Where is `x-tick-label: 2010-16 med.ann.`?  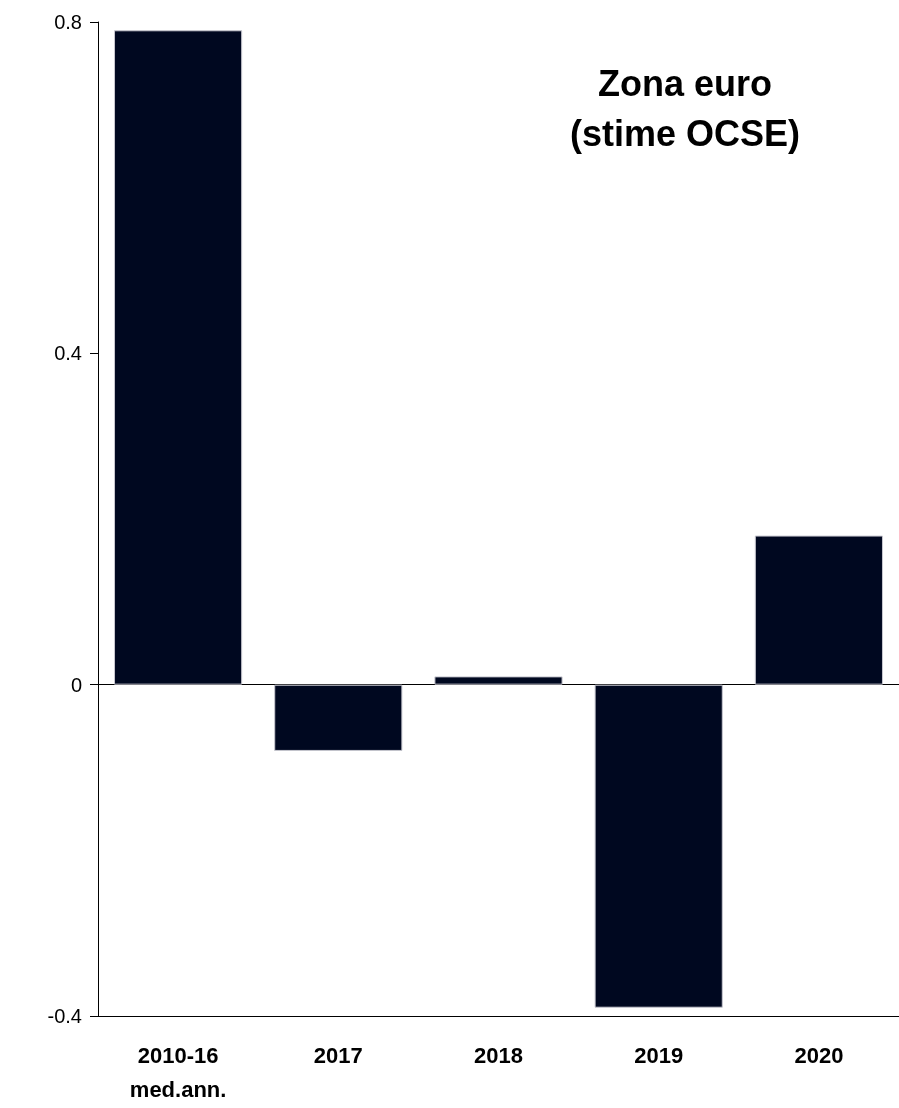 x-tick-label: 2010-16 med.ann. is located at coordinates (178, 1072).